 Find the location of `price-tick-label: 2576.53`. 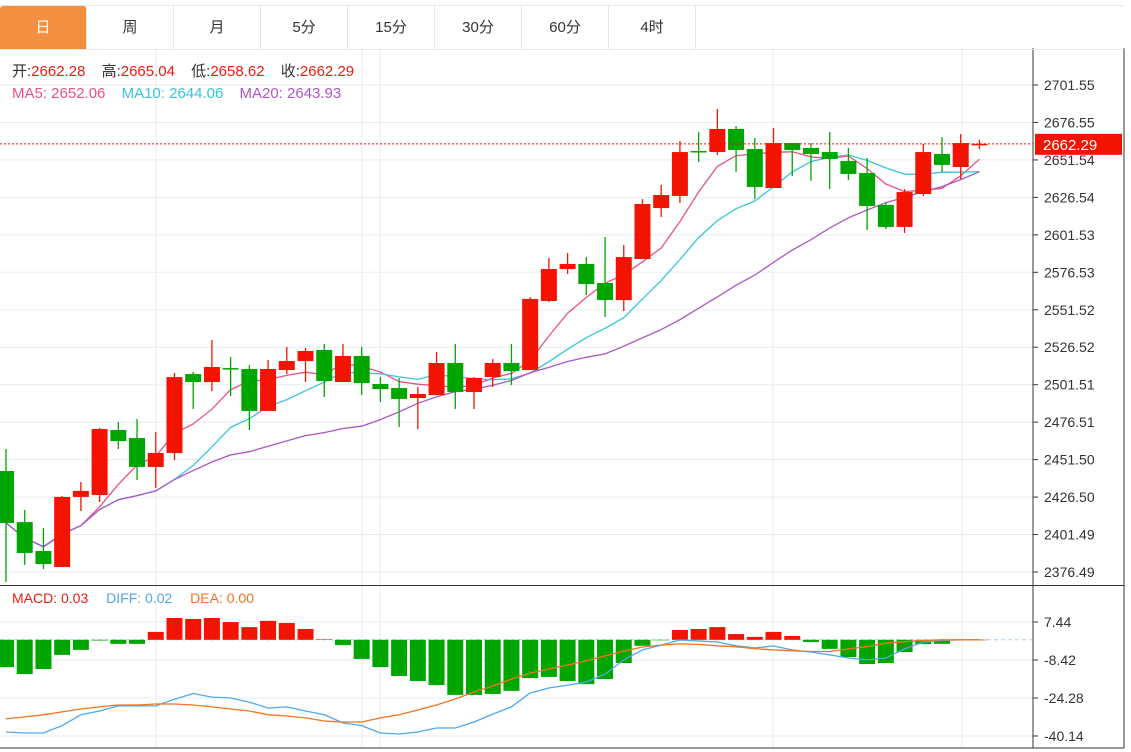

price-tick-label: 2576.53 is located at coordinates (1069, 272).